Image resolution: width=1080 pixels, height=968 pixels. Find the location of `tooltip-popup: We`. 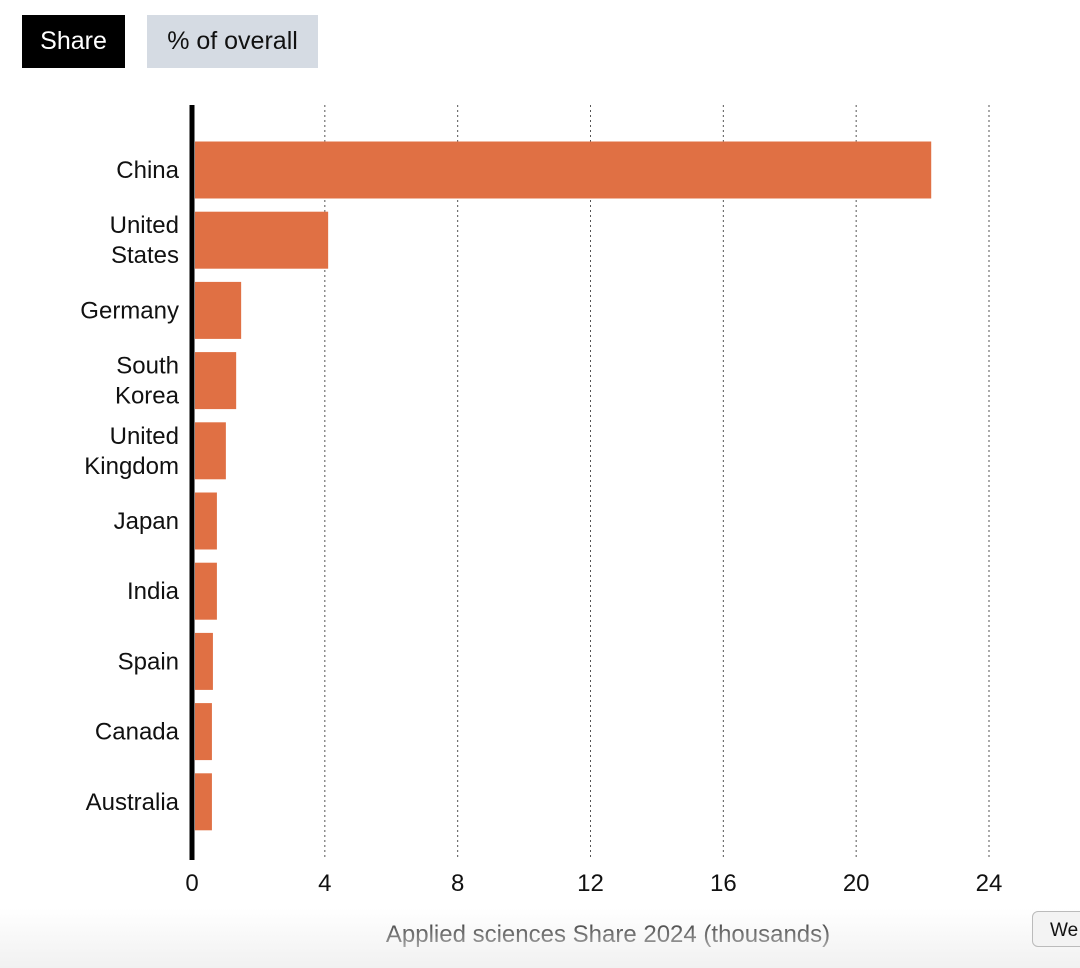

tooltip-popup: We is located at coordinates (1056, 929).